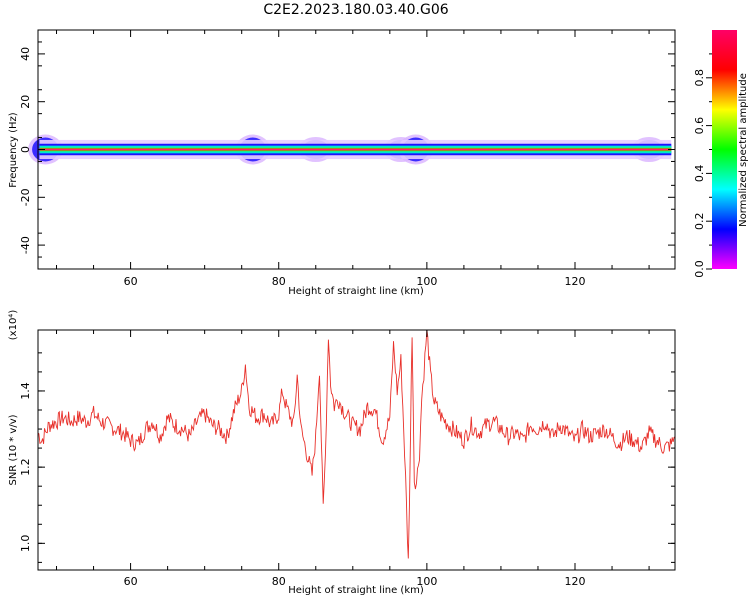 The image size is (750, 600). Describe the element at coordinates (25, 197) in the screenshot. I see `y-tick-label: -20` at that location.